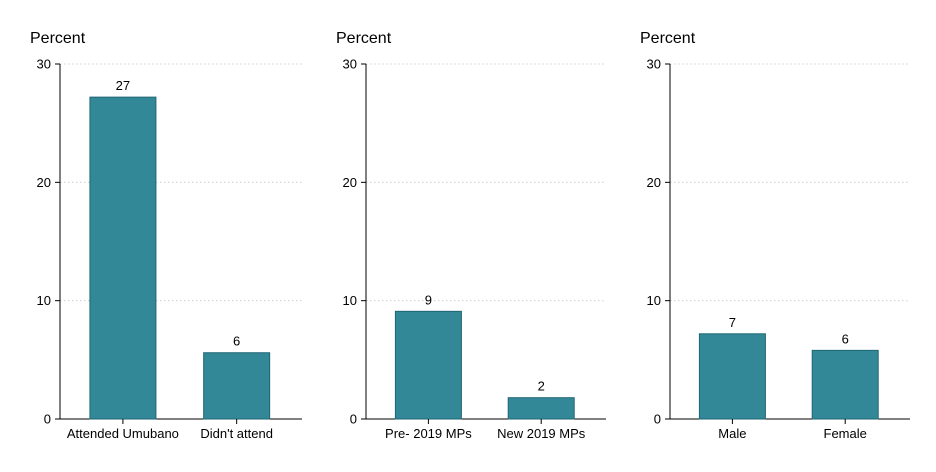 The width and height of the screenshot is (936, 472). I want to click on x-category-label: Male, so click(732, 433).